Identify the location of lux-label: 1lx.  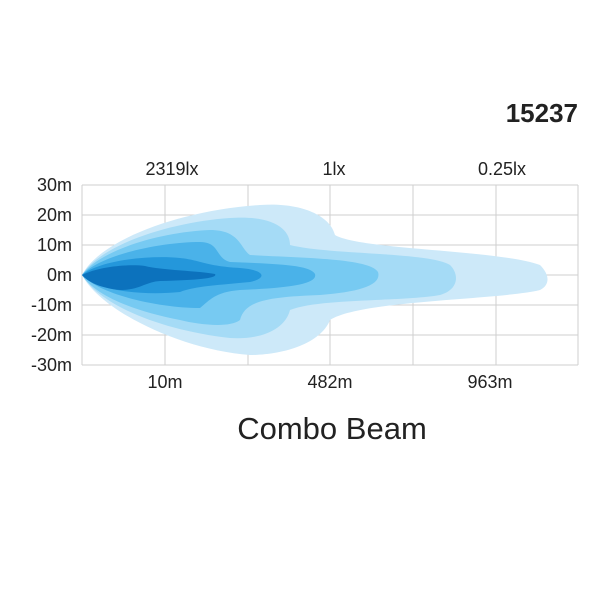
(333, 169).